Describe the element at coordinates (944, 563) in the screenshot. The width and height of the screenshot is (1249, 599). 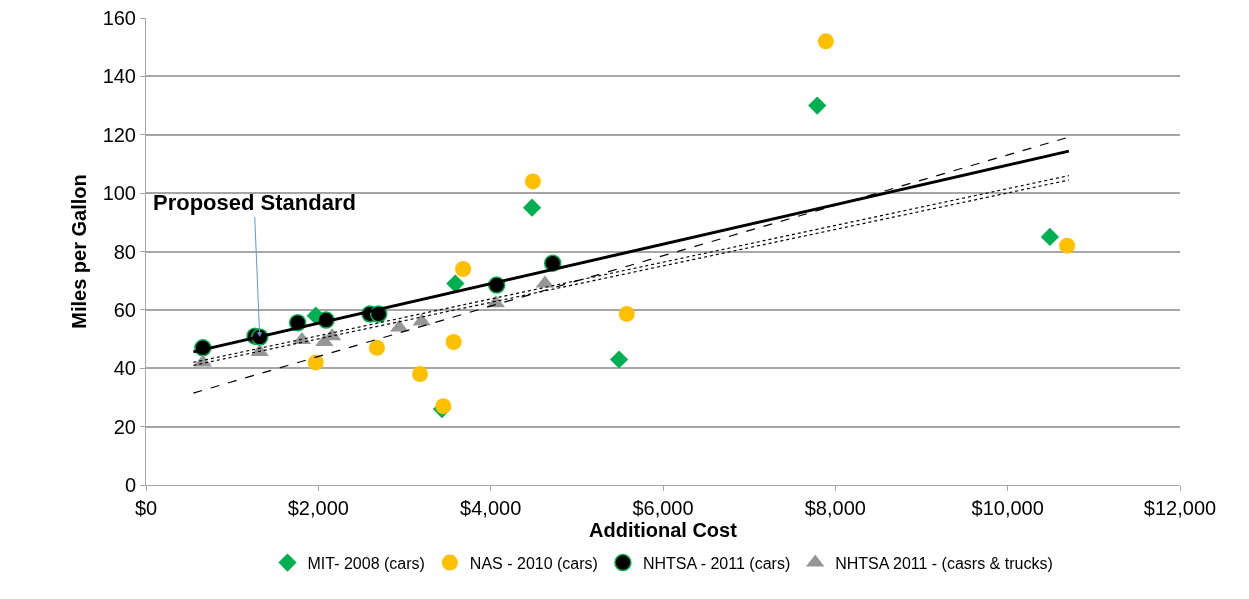
I see `legend-label: NHTSA 2011 - (casrs & trucks)` at that location.